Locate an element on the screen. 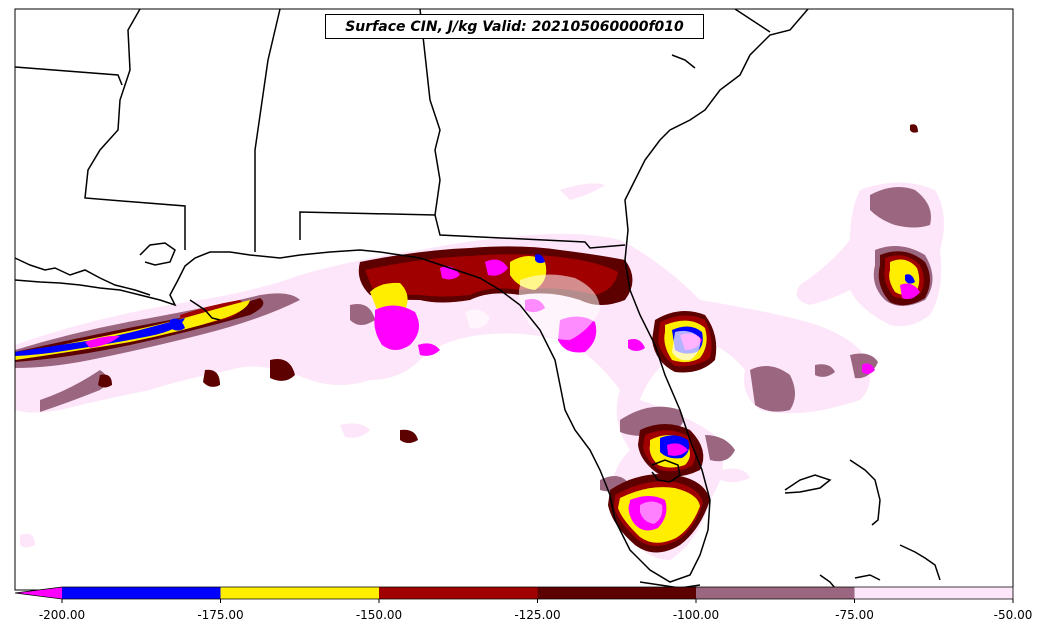 The width and height of the screenshot is (1044, 633). colorbar-outline is located at coordinates (514, 593).